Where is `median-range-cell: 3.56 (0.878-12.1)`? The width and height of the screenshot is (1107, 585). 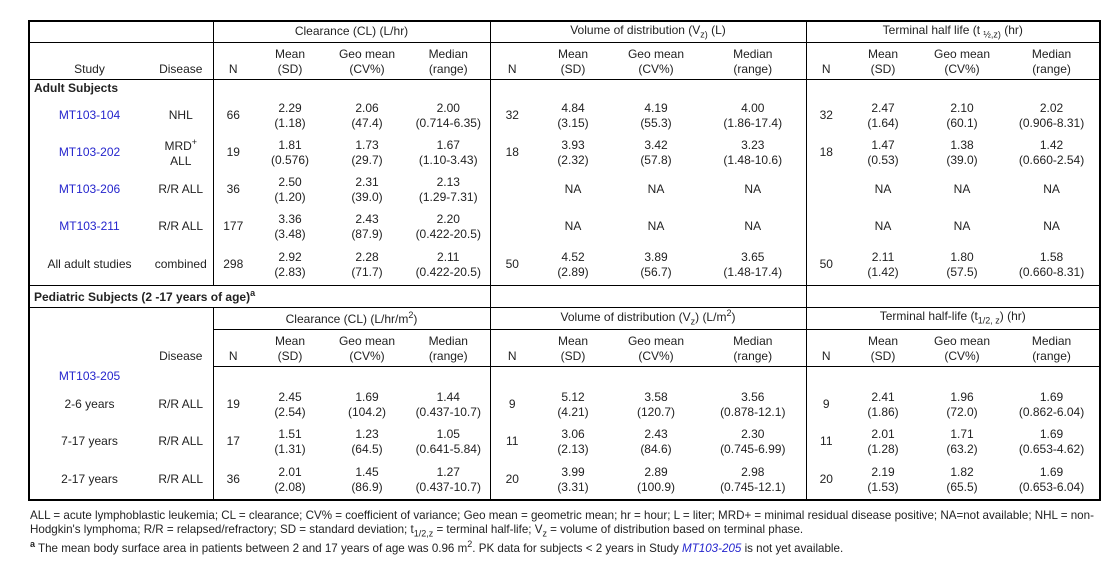 median-range-cell: 3.56 (0.878-12.1) is located at coordinates (753, 404).